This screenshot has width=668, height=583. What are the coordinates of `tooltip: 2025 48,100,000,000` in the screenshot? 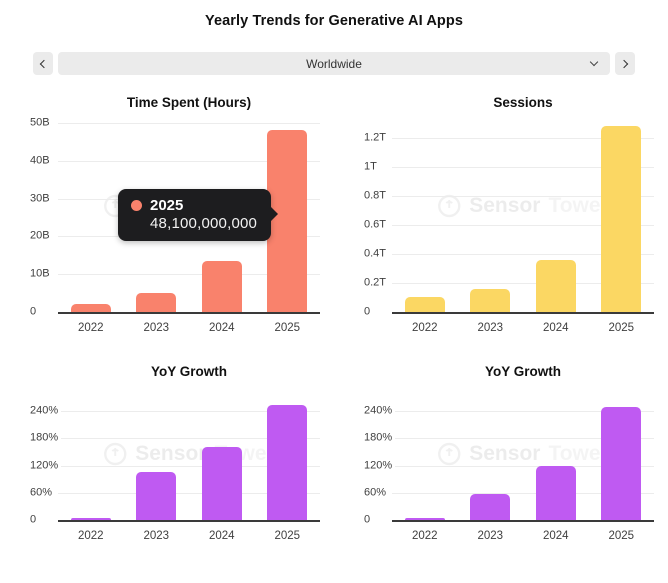 It's located at (198, 215).